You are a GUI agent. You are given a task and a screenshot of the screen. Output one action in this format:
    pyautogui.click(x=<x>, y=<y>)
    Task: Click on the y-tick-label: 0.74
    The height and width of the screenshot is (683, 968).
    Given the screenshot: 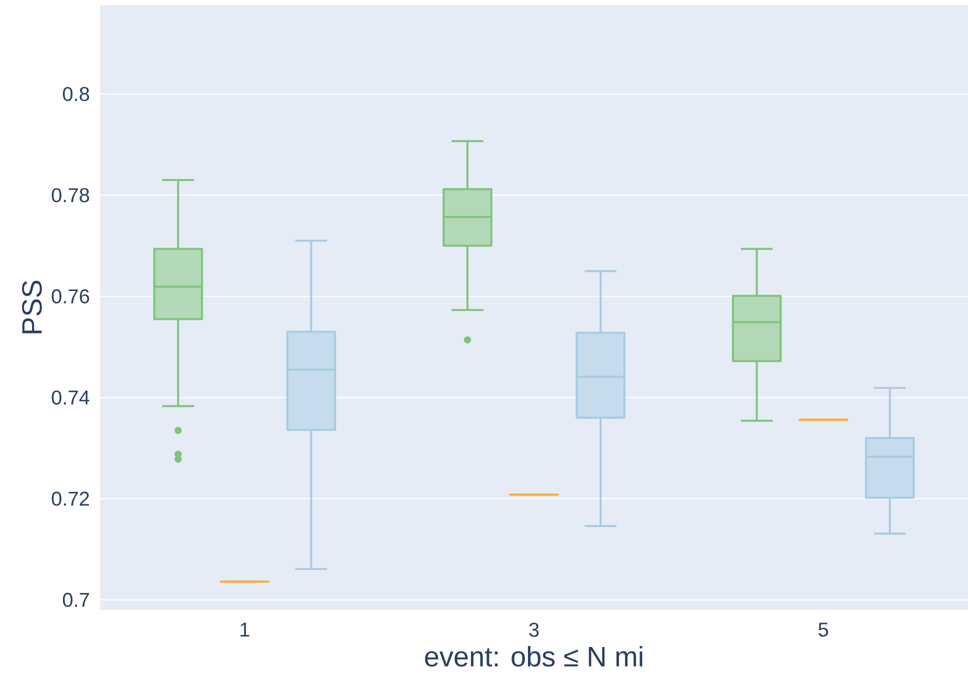 What is the action you would take?
    pyautogui.click(x=71, y=397)
    